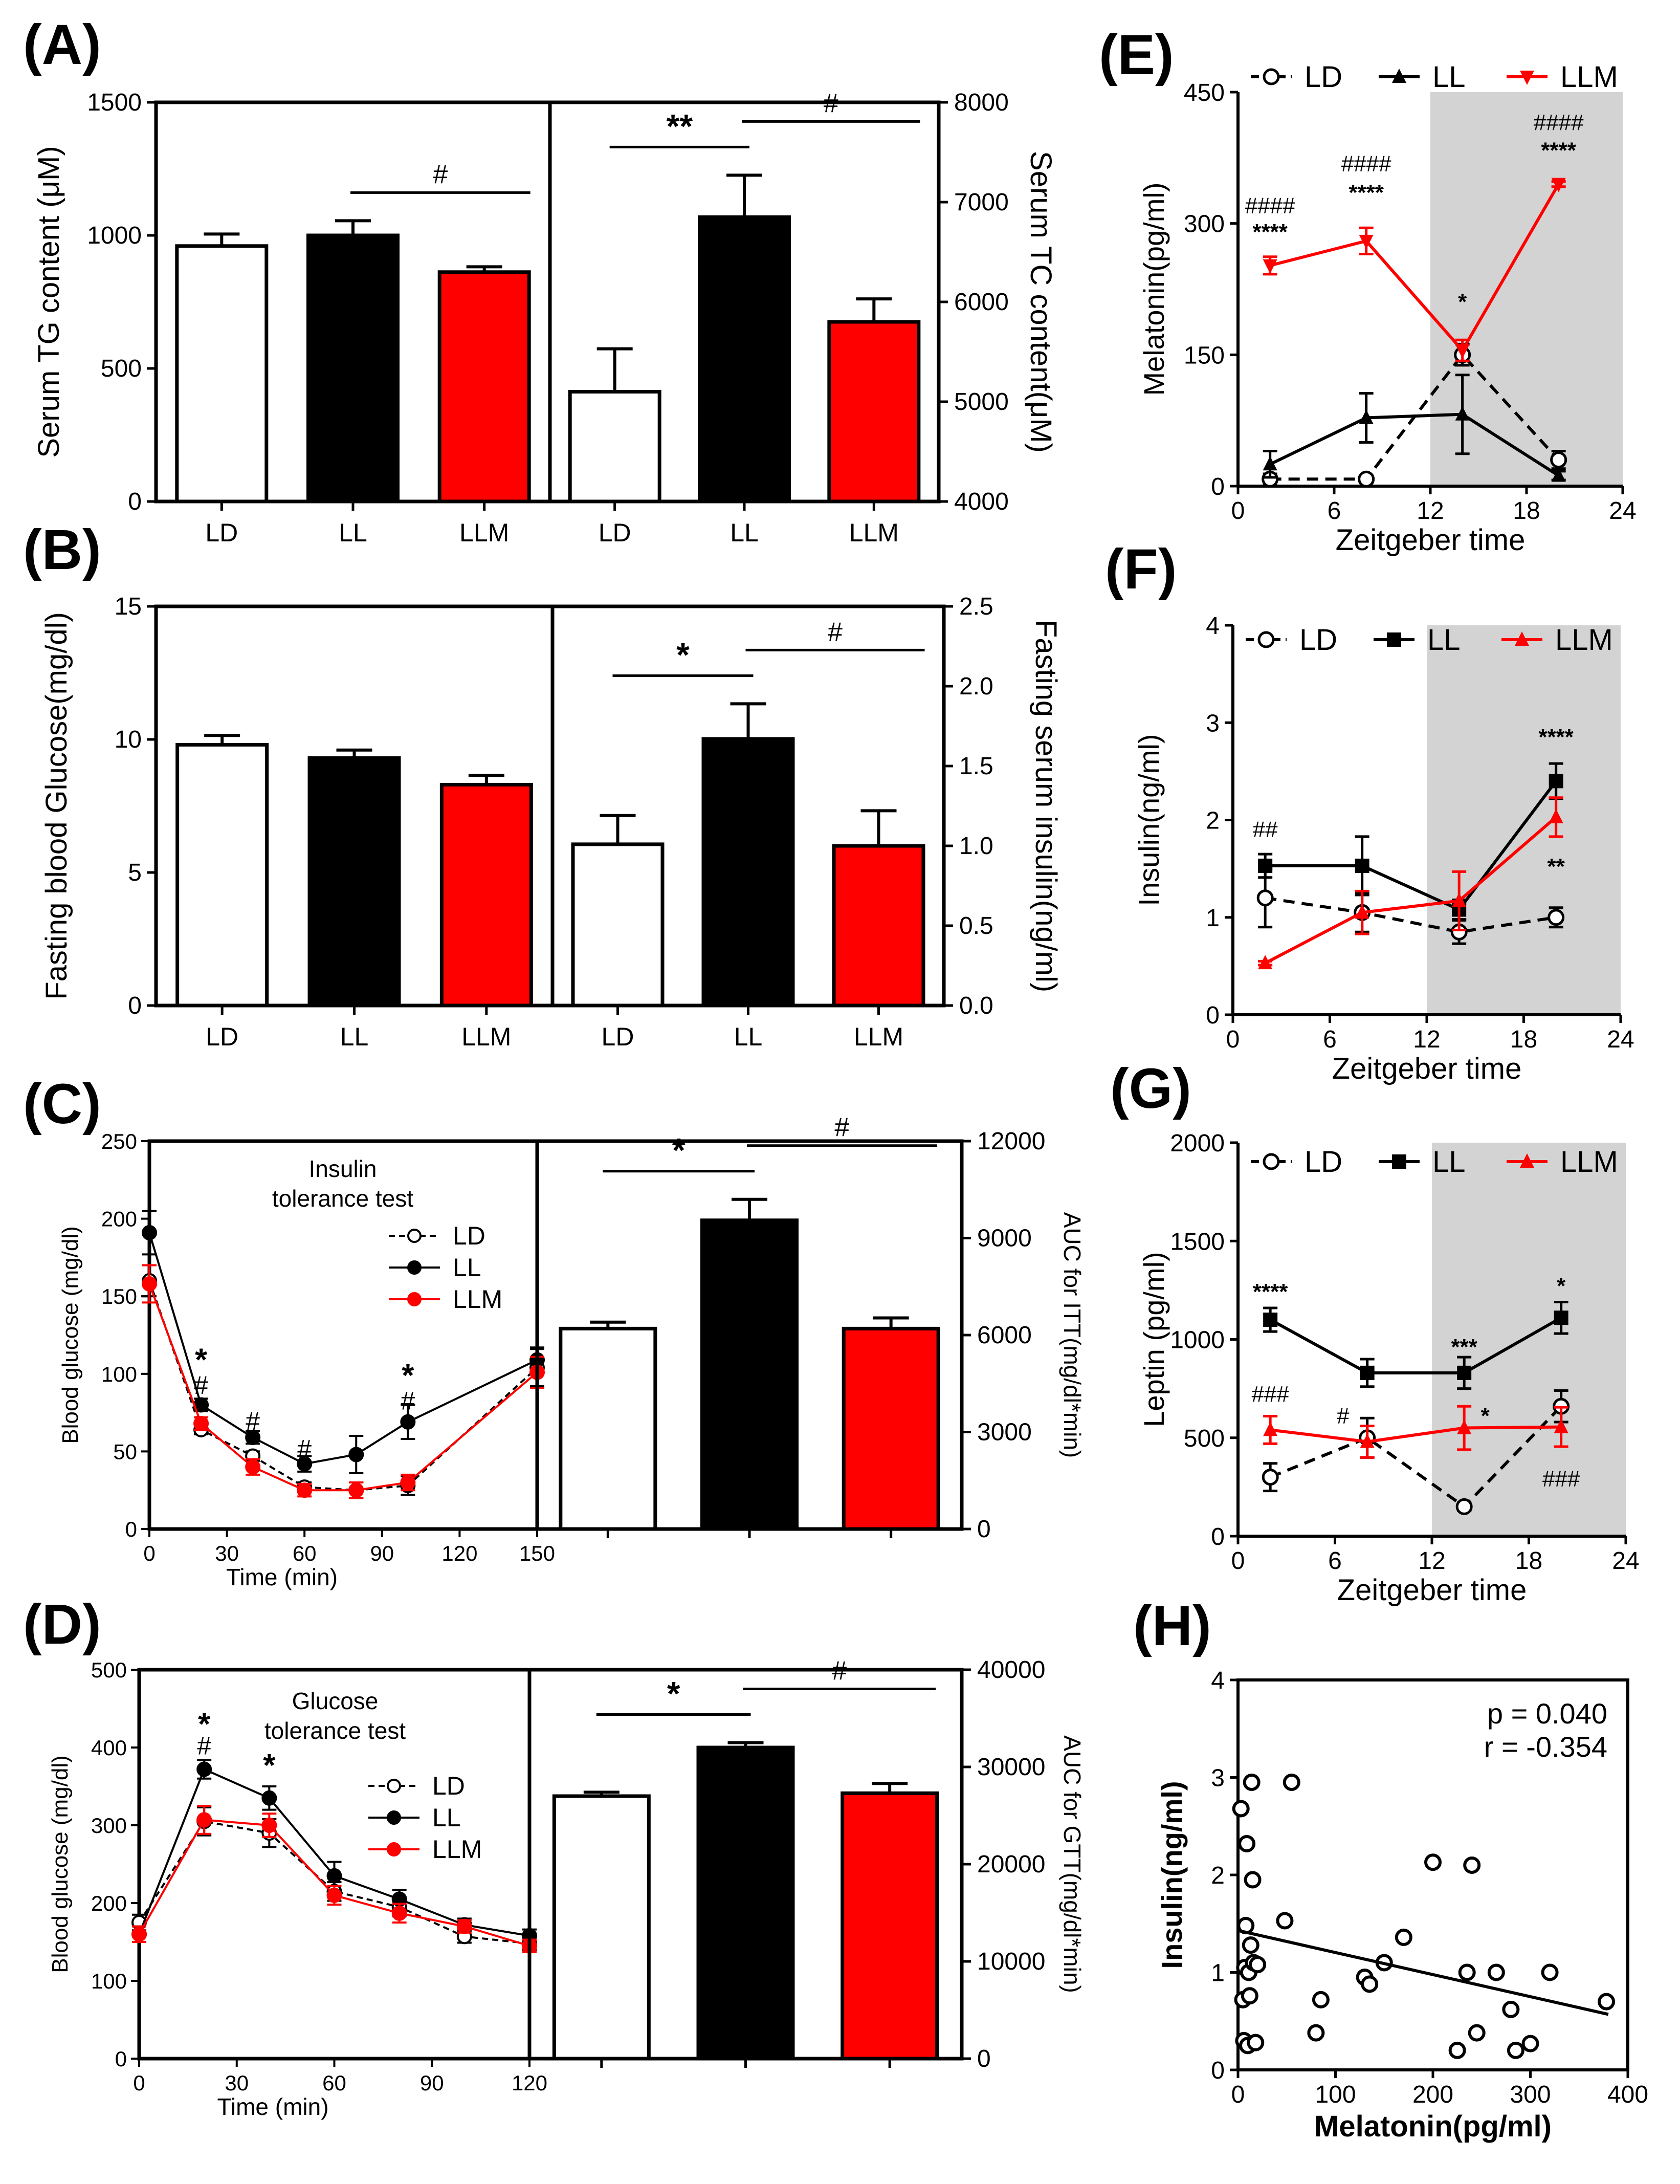 The image size is (1680, 2184). What do you see at coordinates (976, 1005) in the screenshot?
I see `y-tick-label: 0.0` at bounding box center [976, 1005].